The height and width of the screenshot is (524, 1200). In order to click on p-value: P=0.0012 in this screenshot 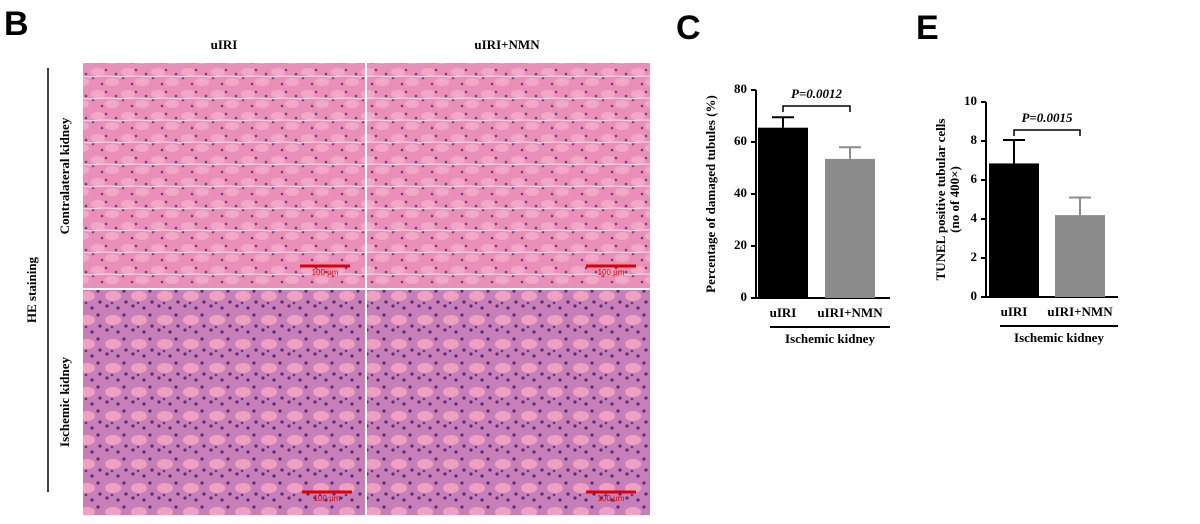, I will do `click(817, 93)`.